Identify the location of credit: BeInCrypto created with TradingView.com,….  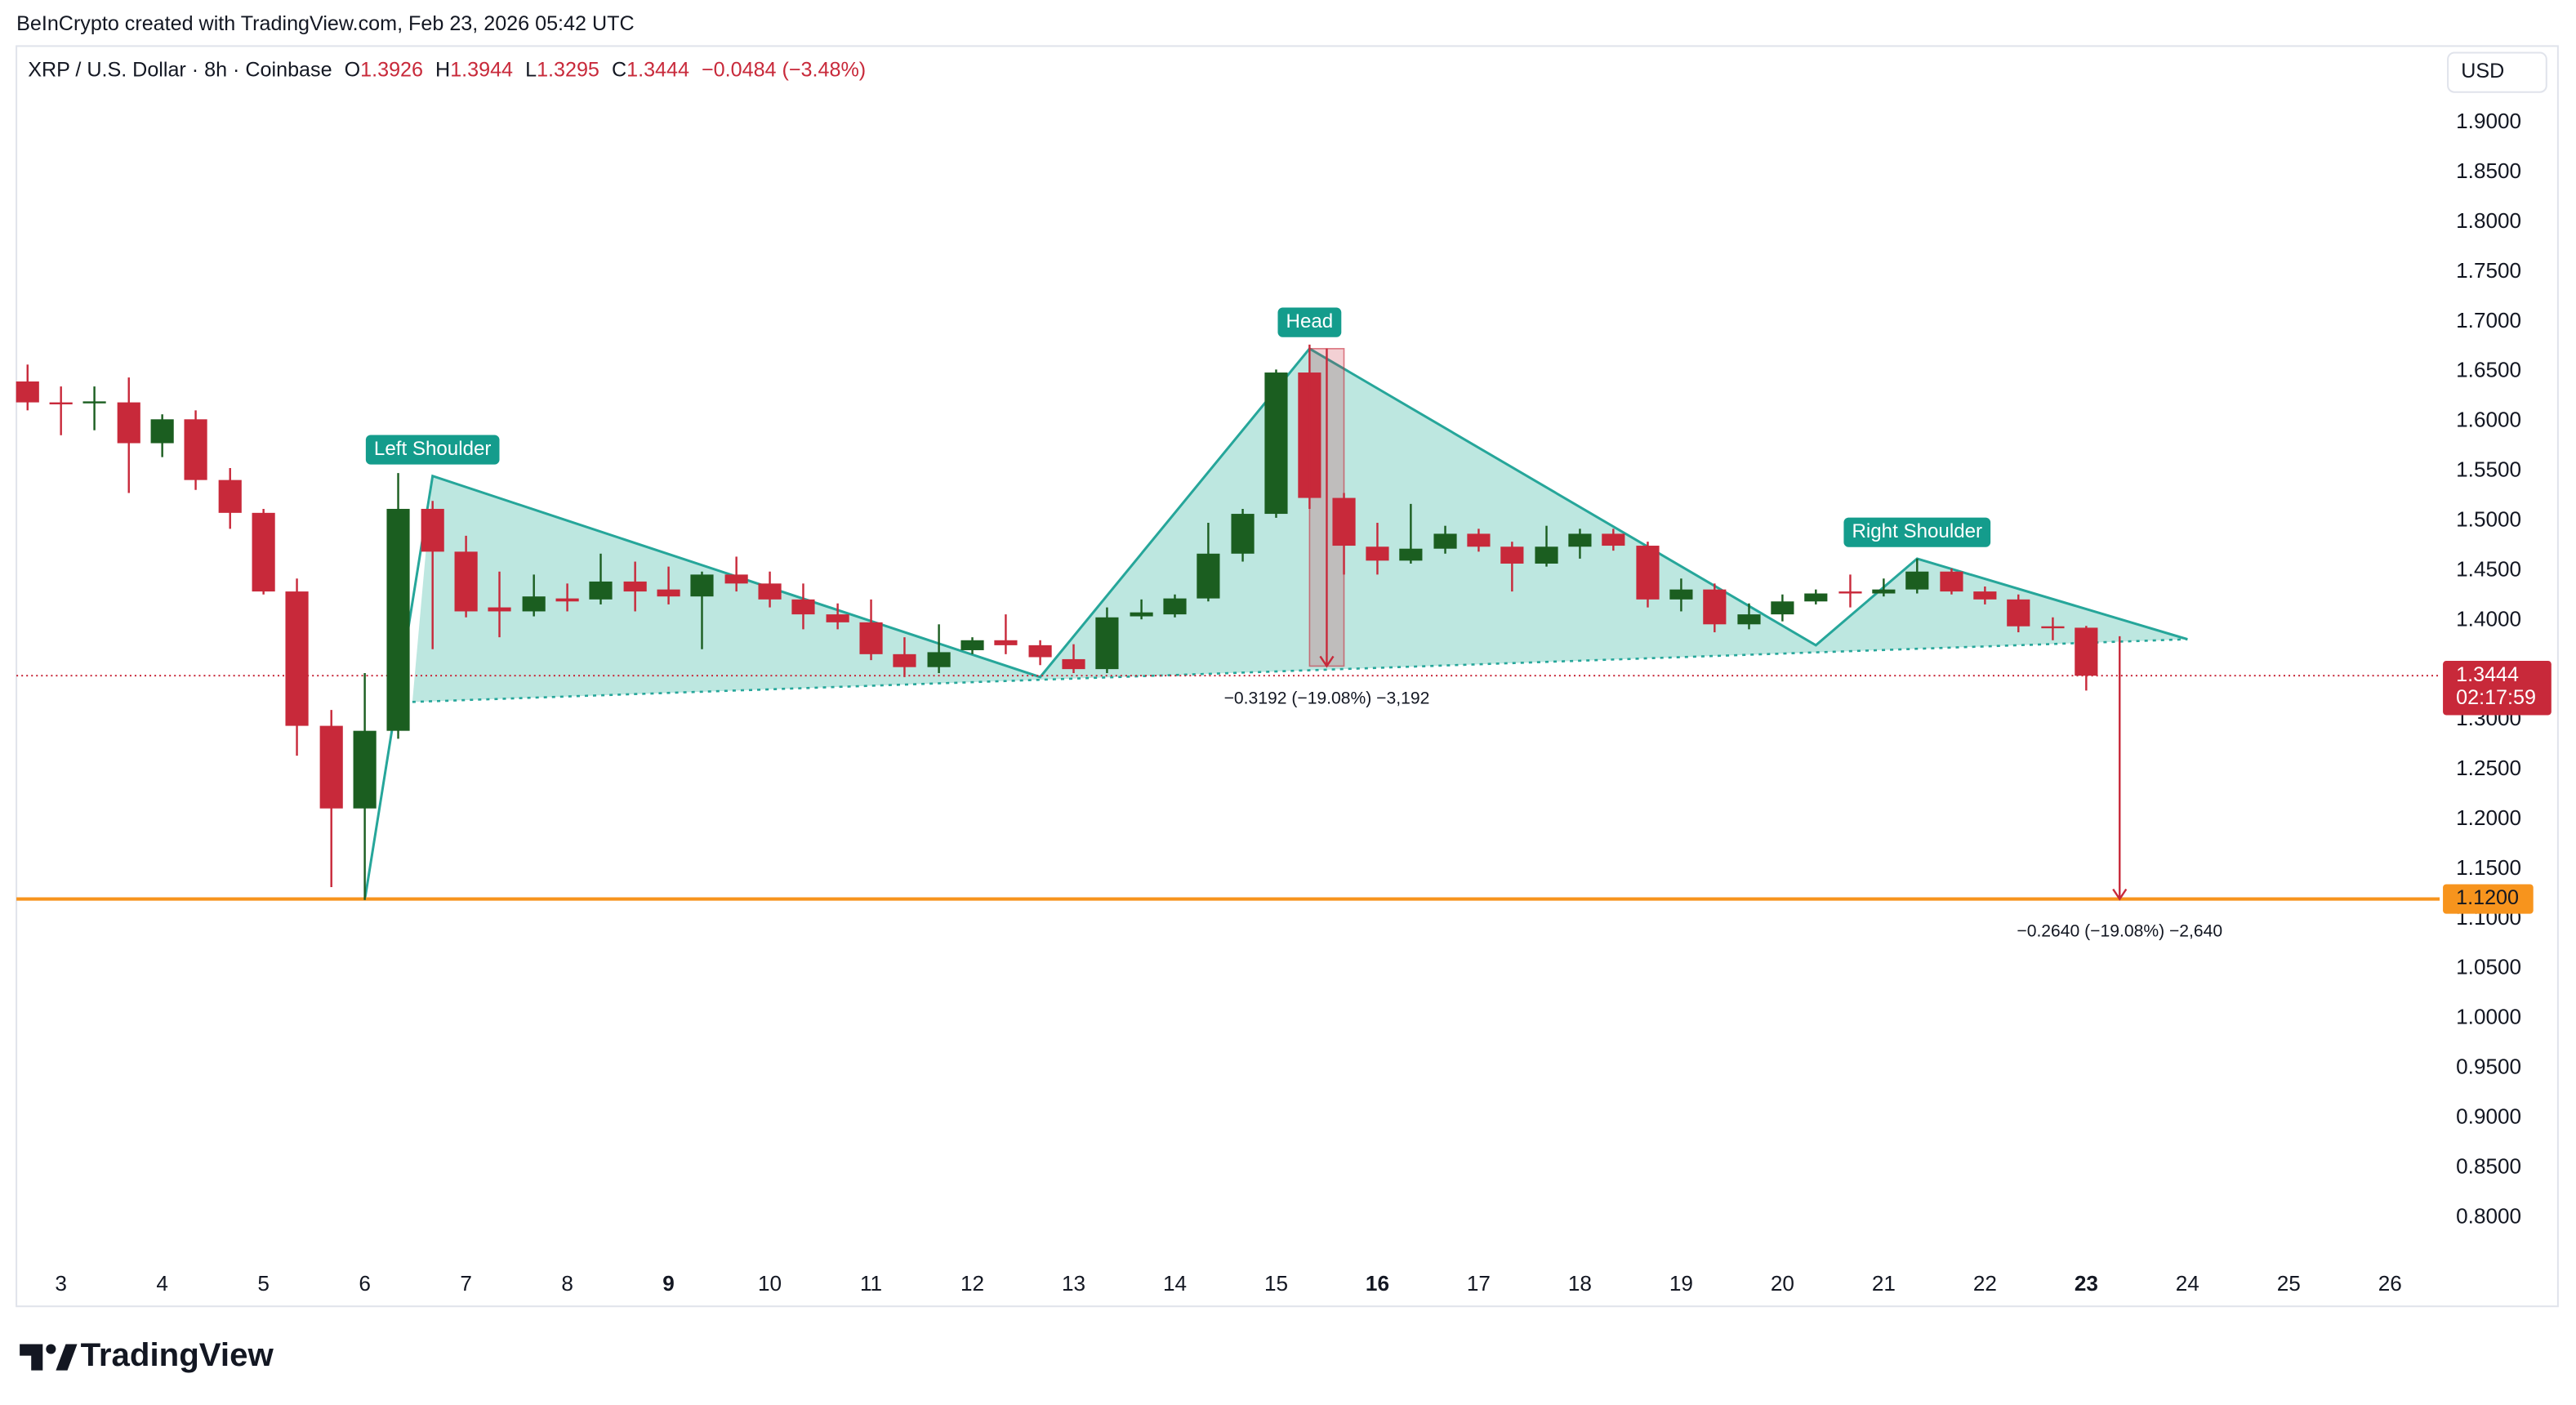
(325, 23).